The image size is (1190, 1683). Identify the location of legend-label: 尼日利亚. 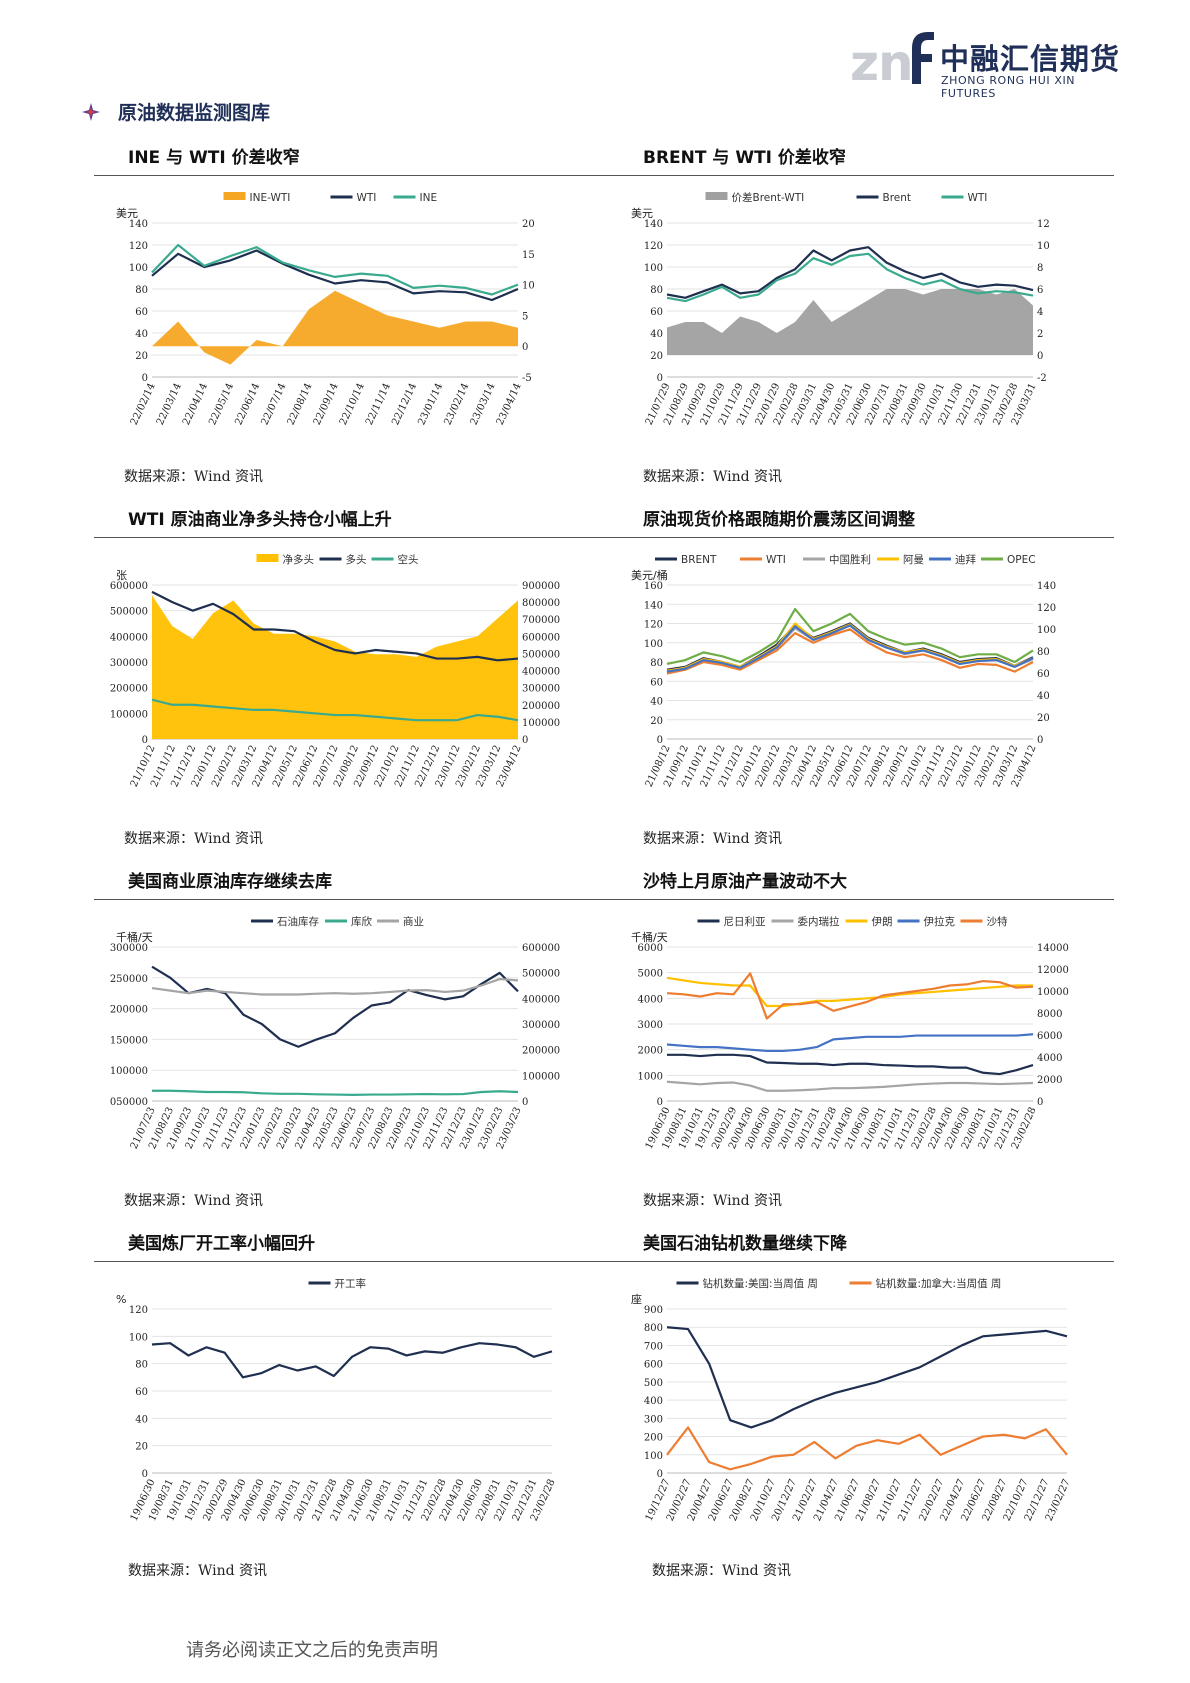
(745, 922).